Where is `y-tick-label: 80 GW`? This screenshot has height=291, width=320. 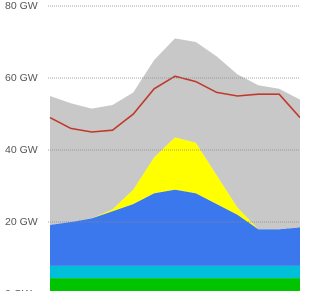 y-tick-label: 80 GW is located at coordinates (21, 6).